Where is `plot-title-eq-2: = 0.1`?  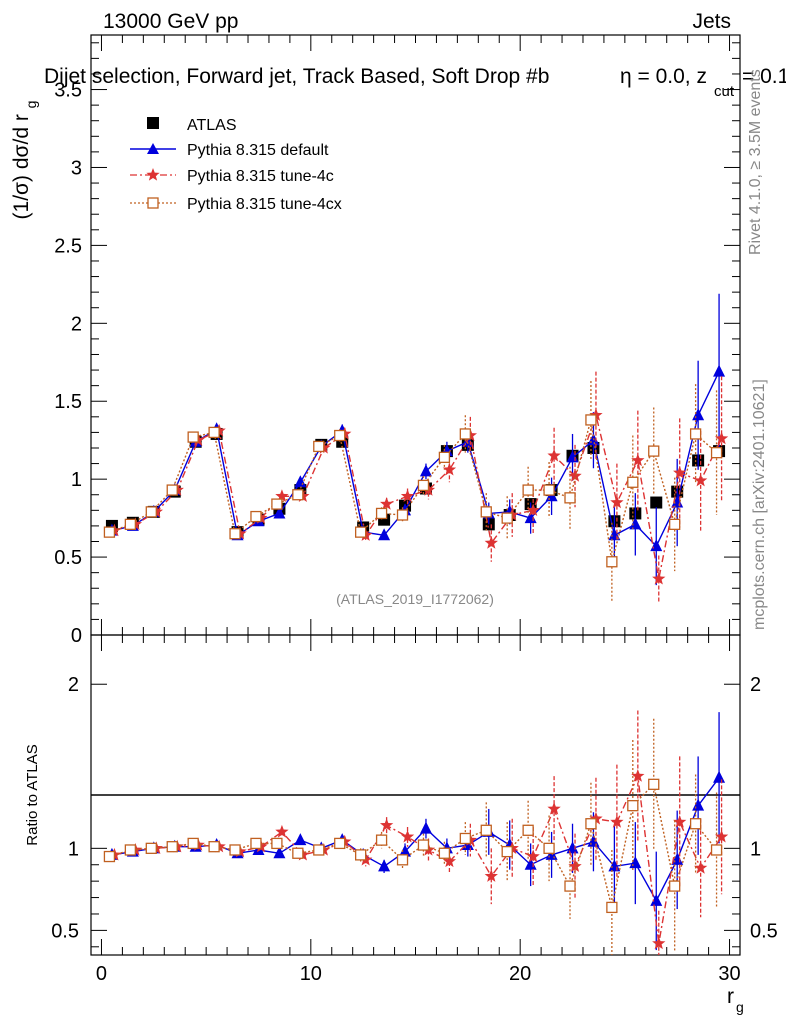
plot-title-eq-2: = 0.1 is located at coordinates (764, 76).